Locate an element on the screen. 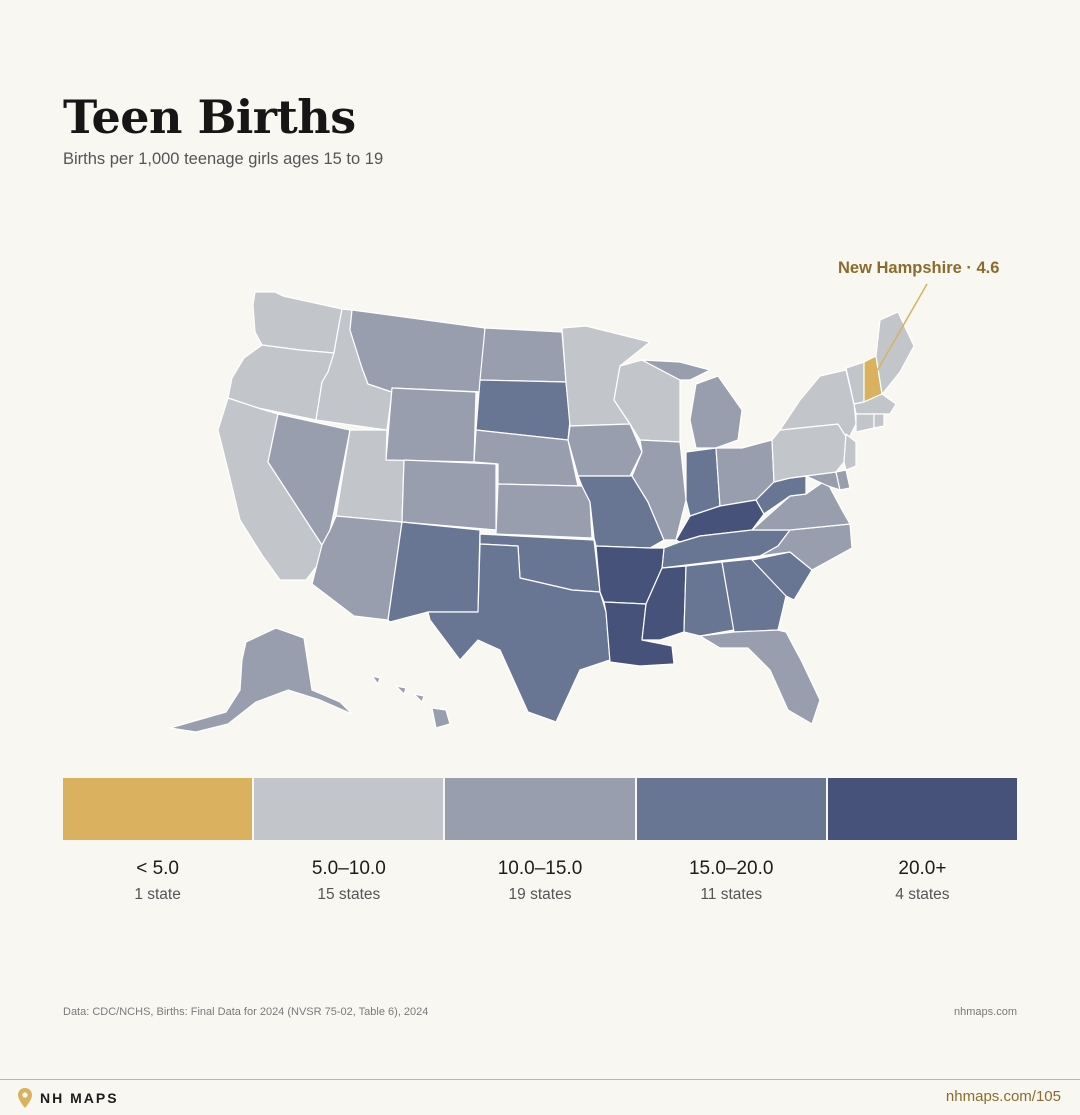 The height and width of the screenshot is (1115, 1080). brand-name: NH MAPS is located at coordinates (79, 1098).